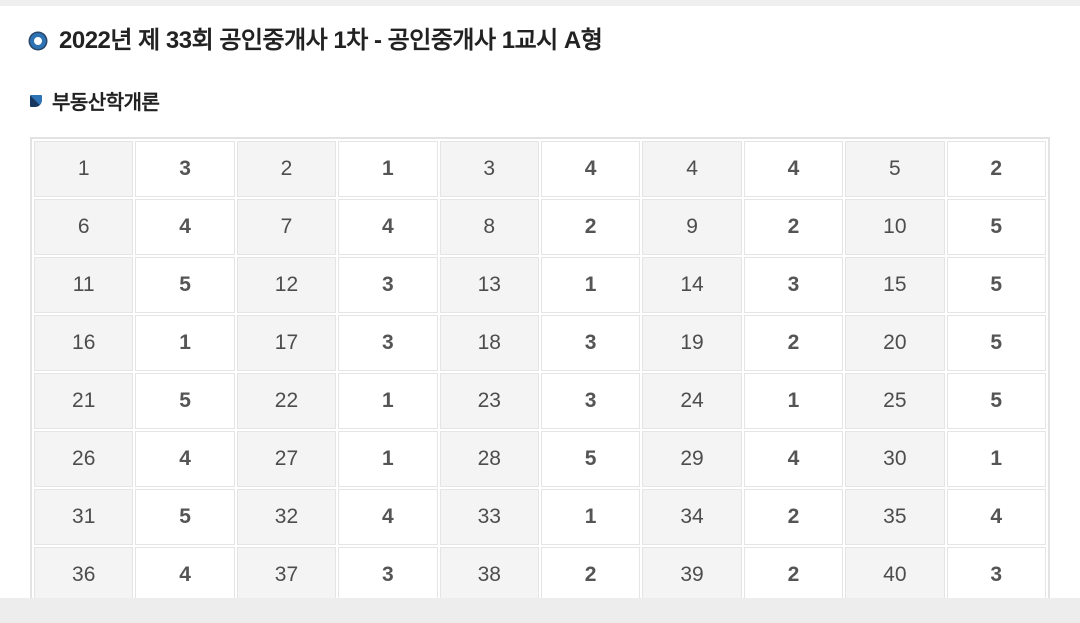  Describe the element at coordinates (84, 227) in the screenshot. I see `question-number-cell: 6` at that location.